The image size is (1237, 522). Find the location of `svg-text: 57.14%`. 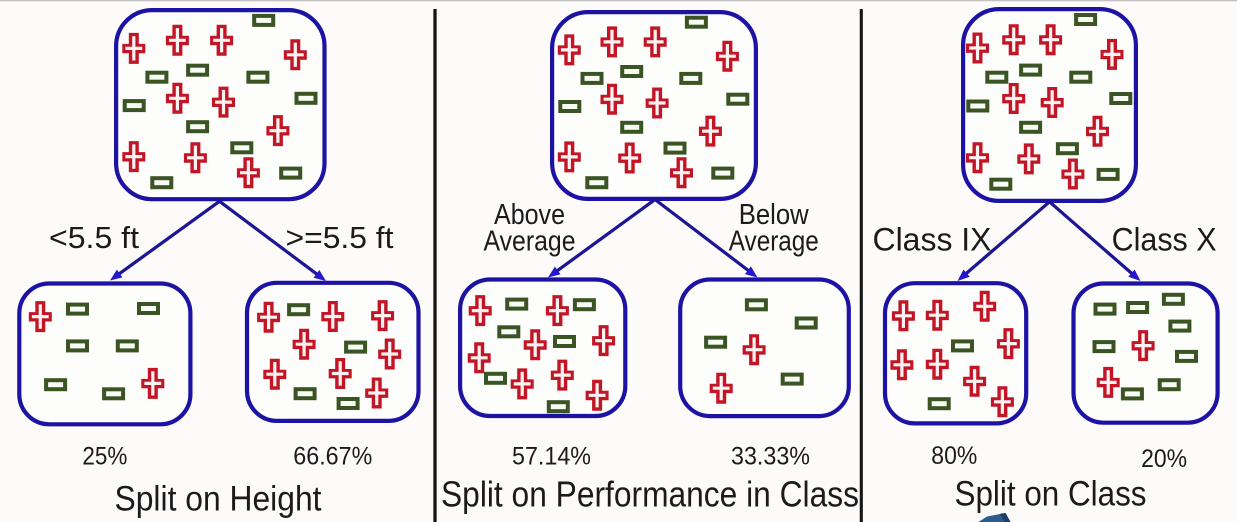

svg-text: 57.14% is located at coordinates (551, 457).